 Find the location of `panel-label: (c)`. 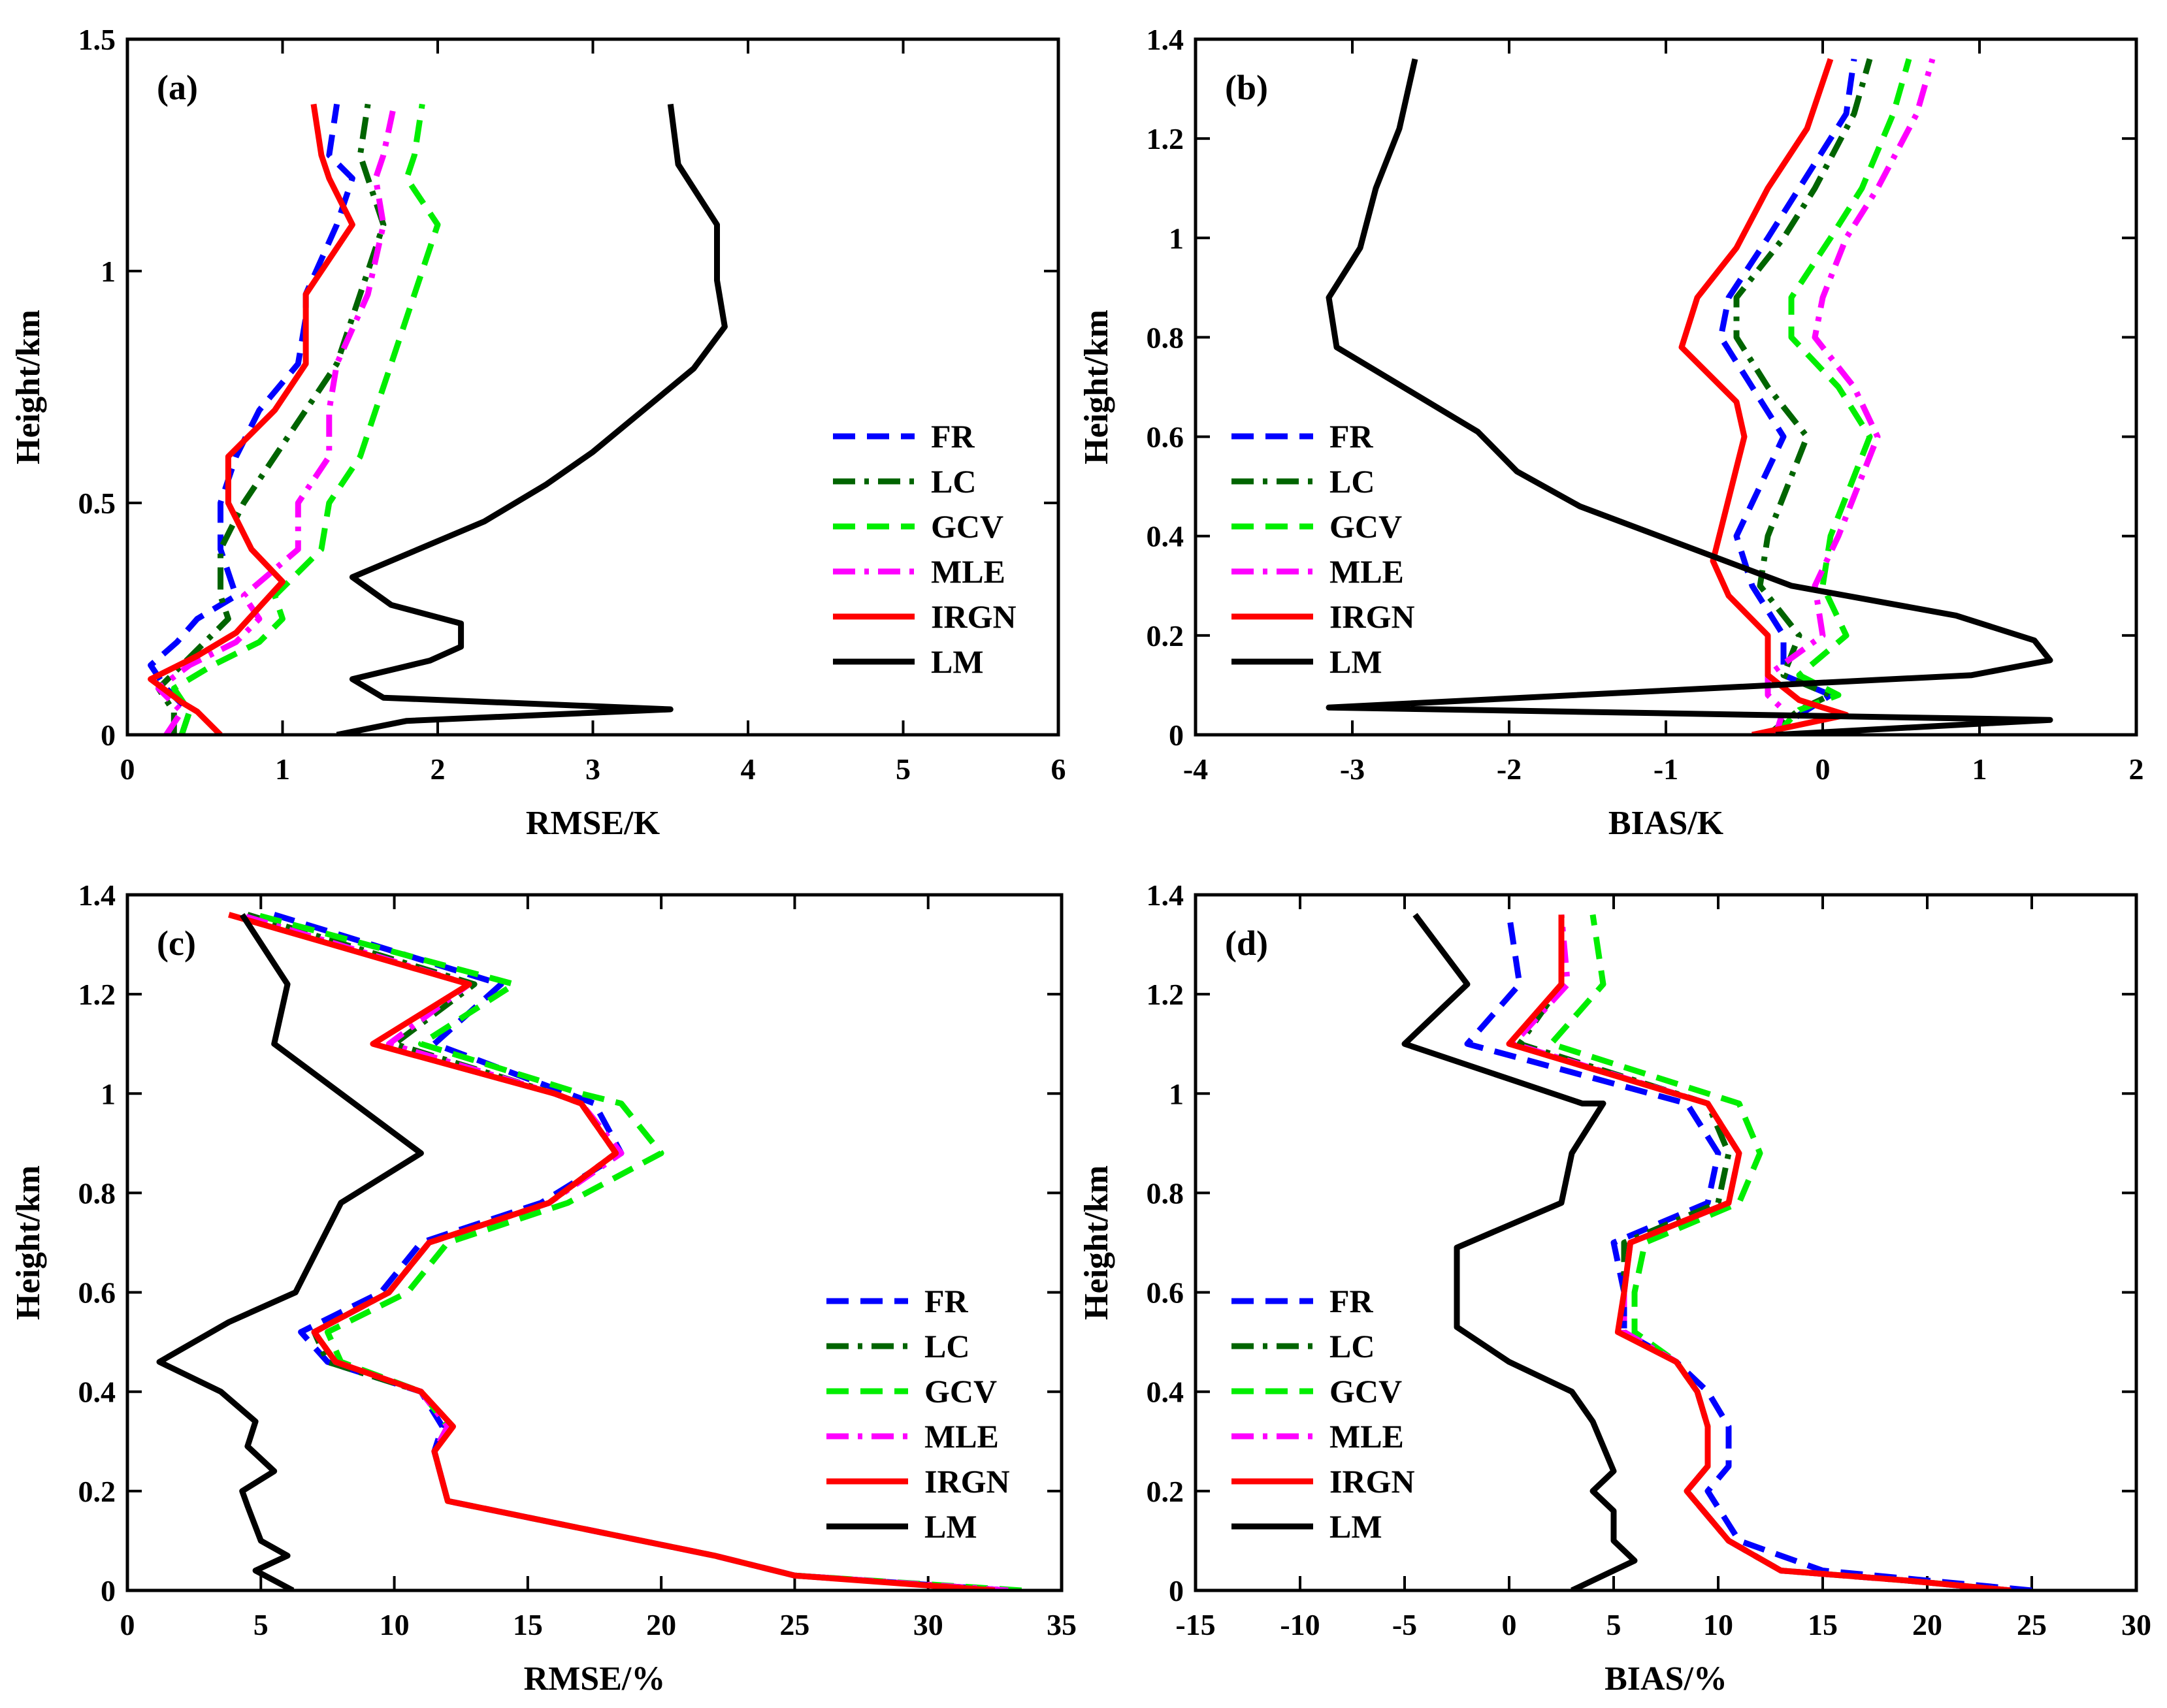

panel-label: (c) is located at coordinates (176, 944).